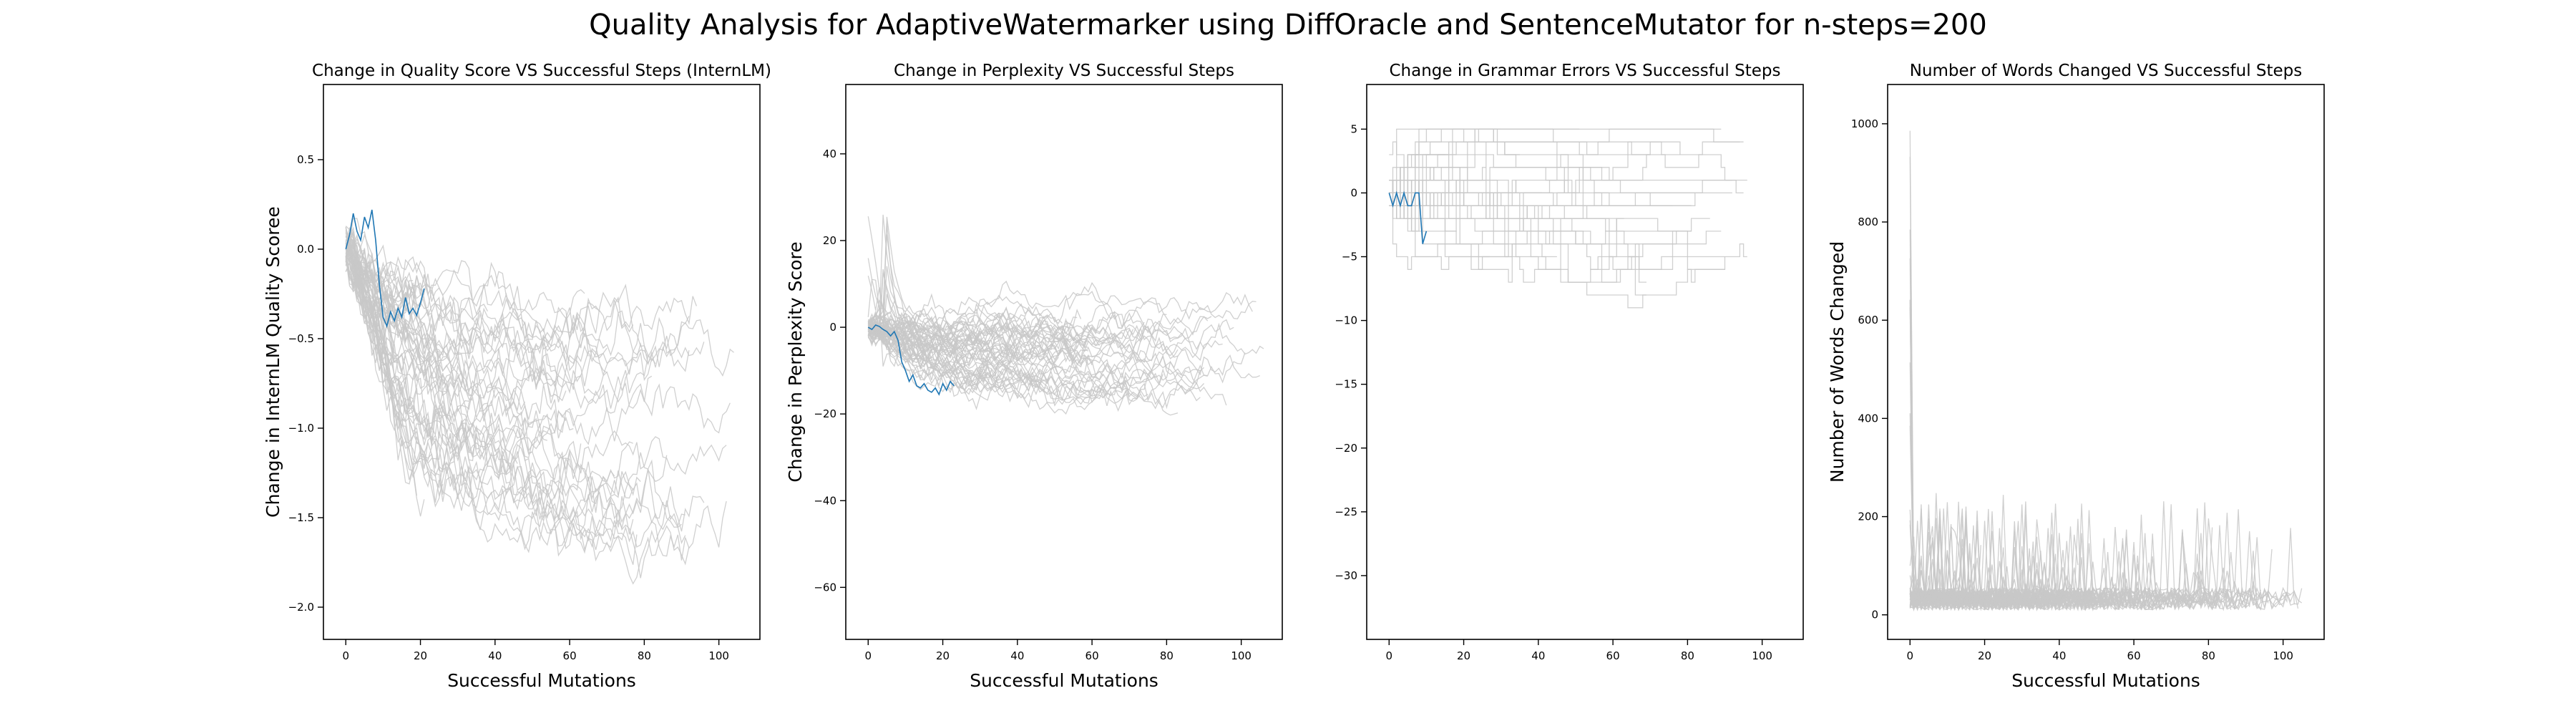  Describe the element at coordinates (795, 361) in the screenshot. I see `y-axis-label: Change in Perplexity Score` at that location.